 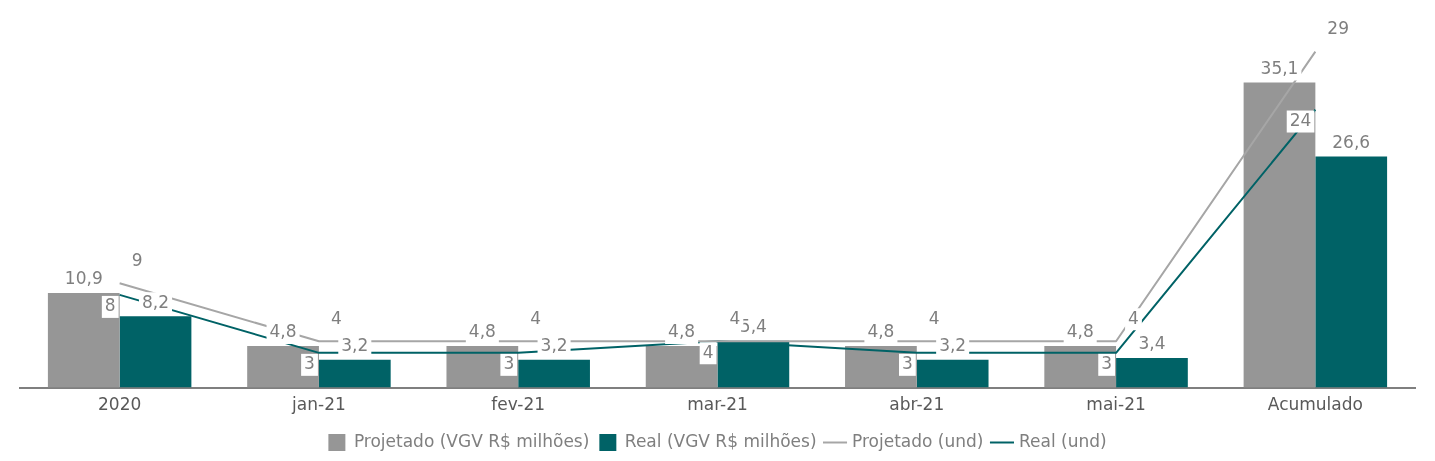 I want to click on legend-label: Projetado (VGV R$ milhões), so click(x=471, y=440).